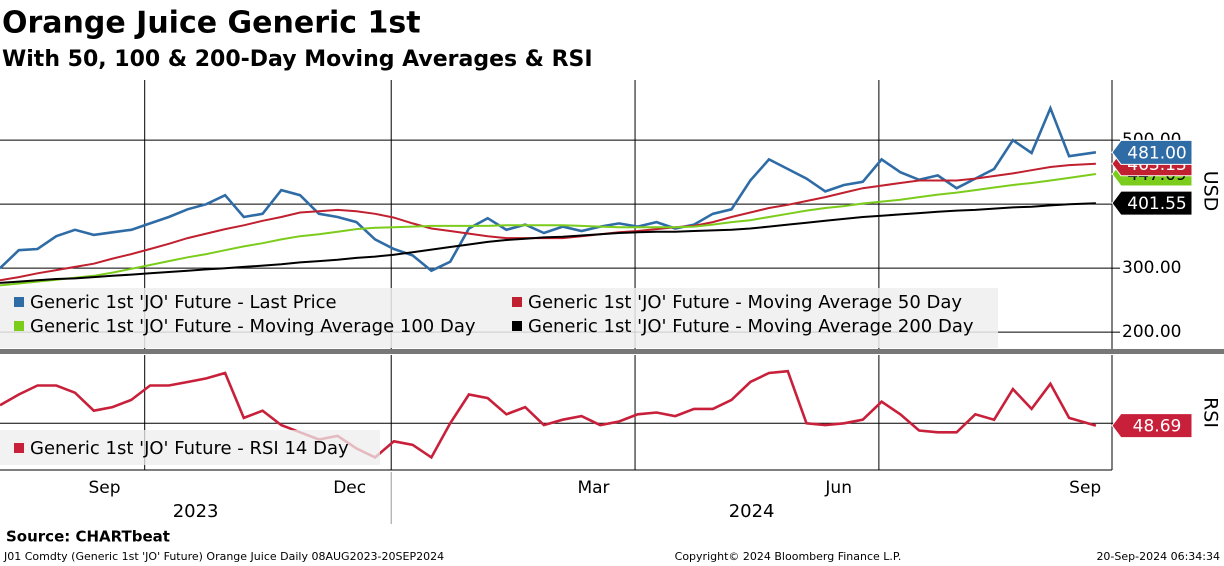  What do you see at coordinates (838, 488) in the screenshot?
I see `x-tick-label: Jun` at bounding box center [838, 488].